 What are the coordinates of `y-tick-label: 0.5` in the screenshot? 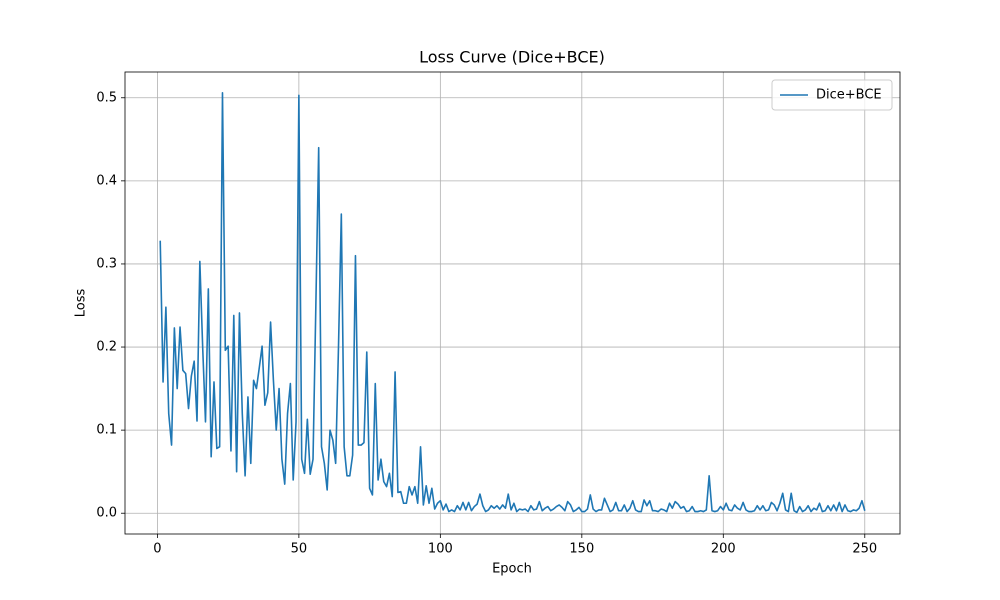 It's located at (106, 97).